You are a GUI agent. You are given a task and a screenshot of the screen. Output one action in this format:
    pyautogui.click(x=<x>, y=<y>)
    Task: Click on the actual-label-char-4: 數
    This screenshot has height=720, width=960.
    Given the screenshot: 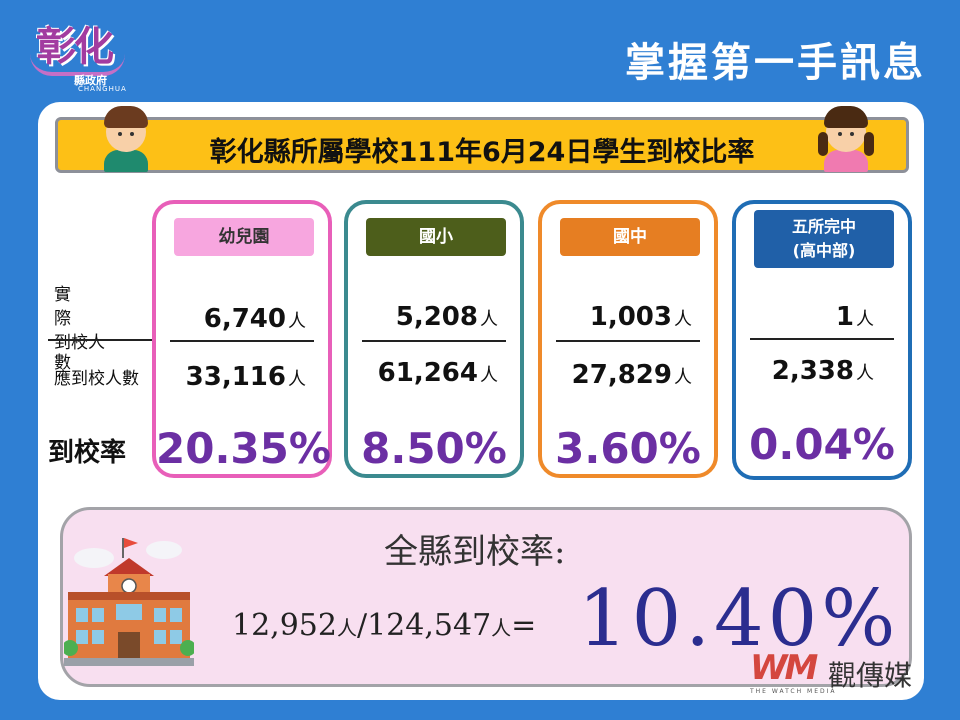 What is the action you would take?
    pyautogui.click(x=62, y=363)
    